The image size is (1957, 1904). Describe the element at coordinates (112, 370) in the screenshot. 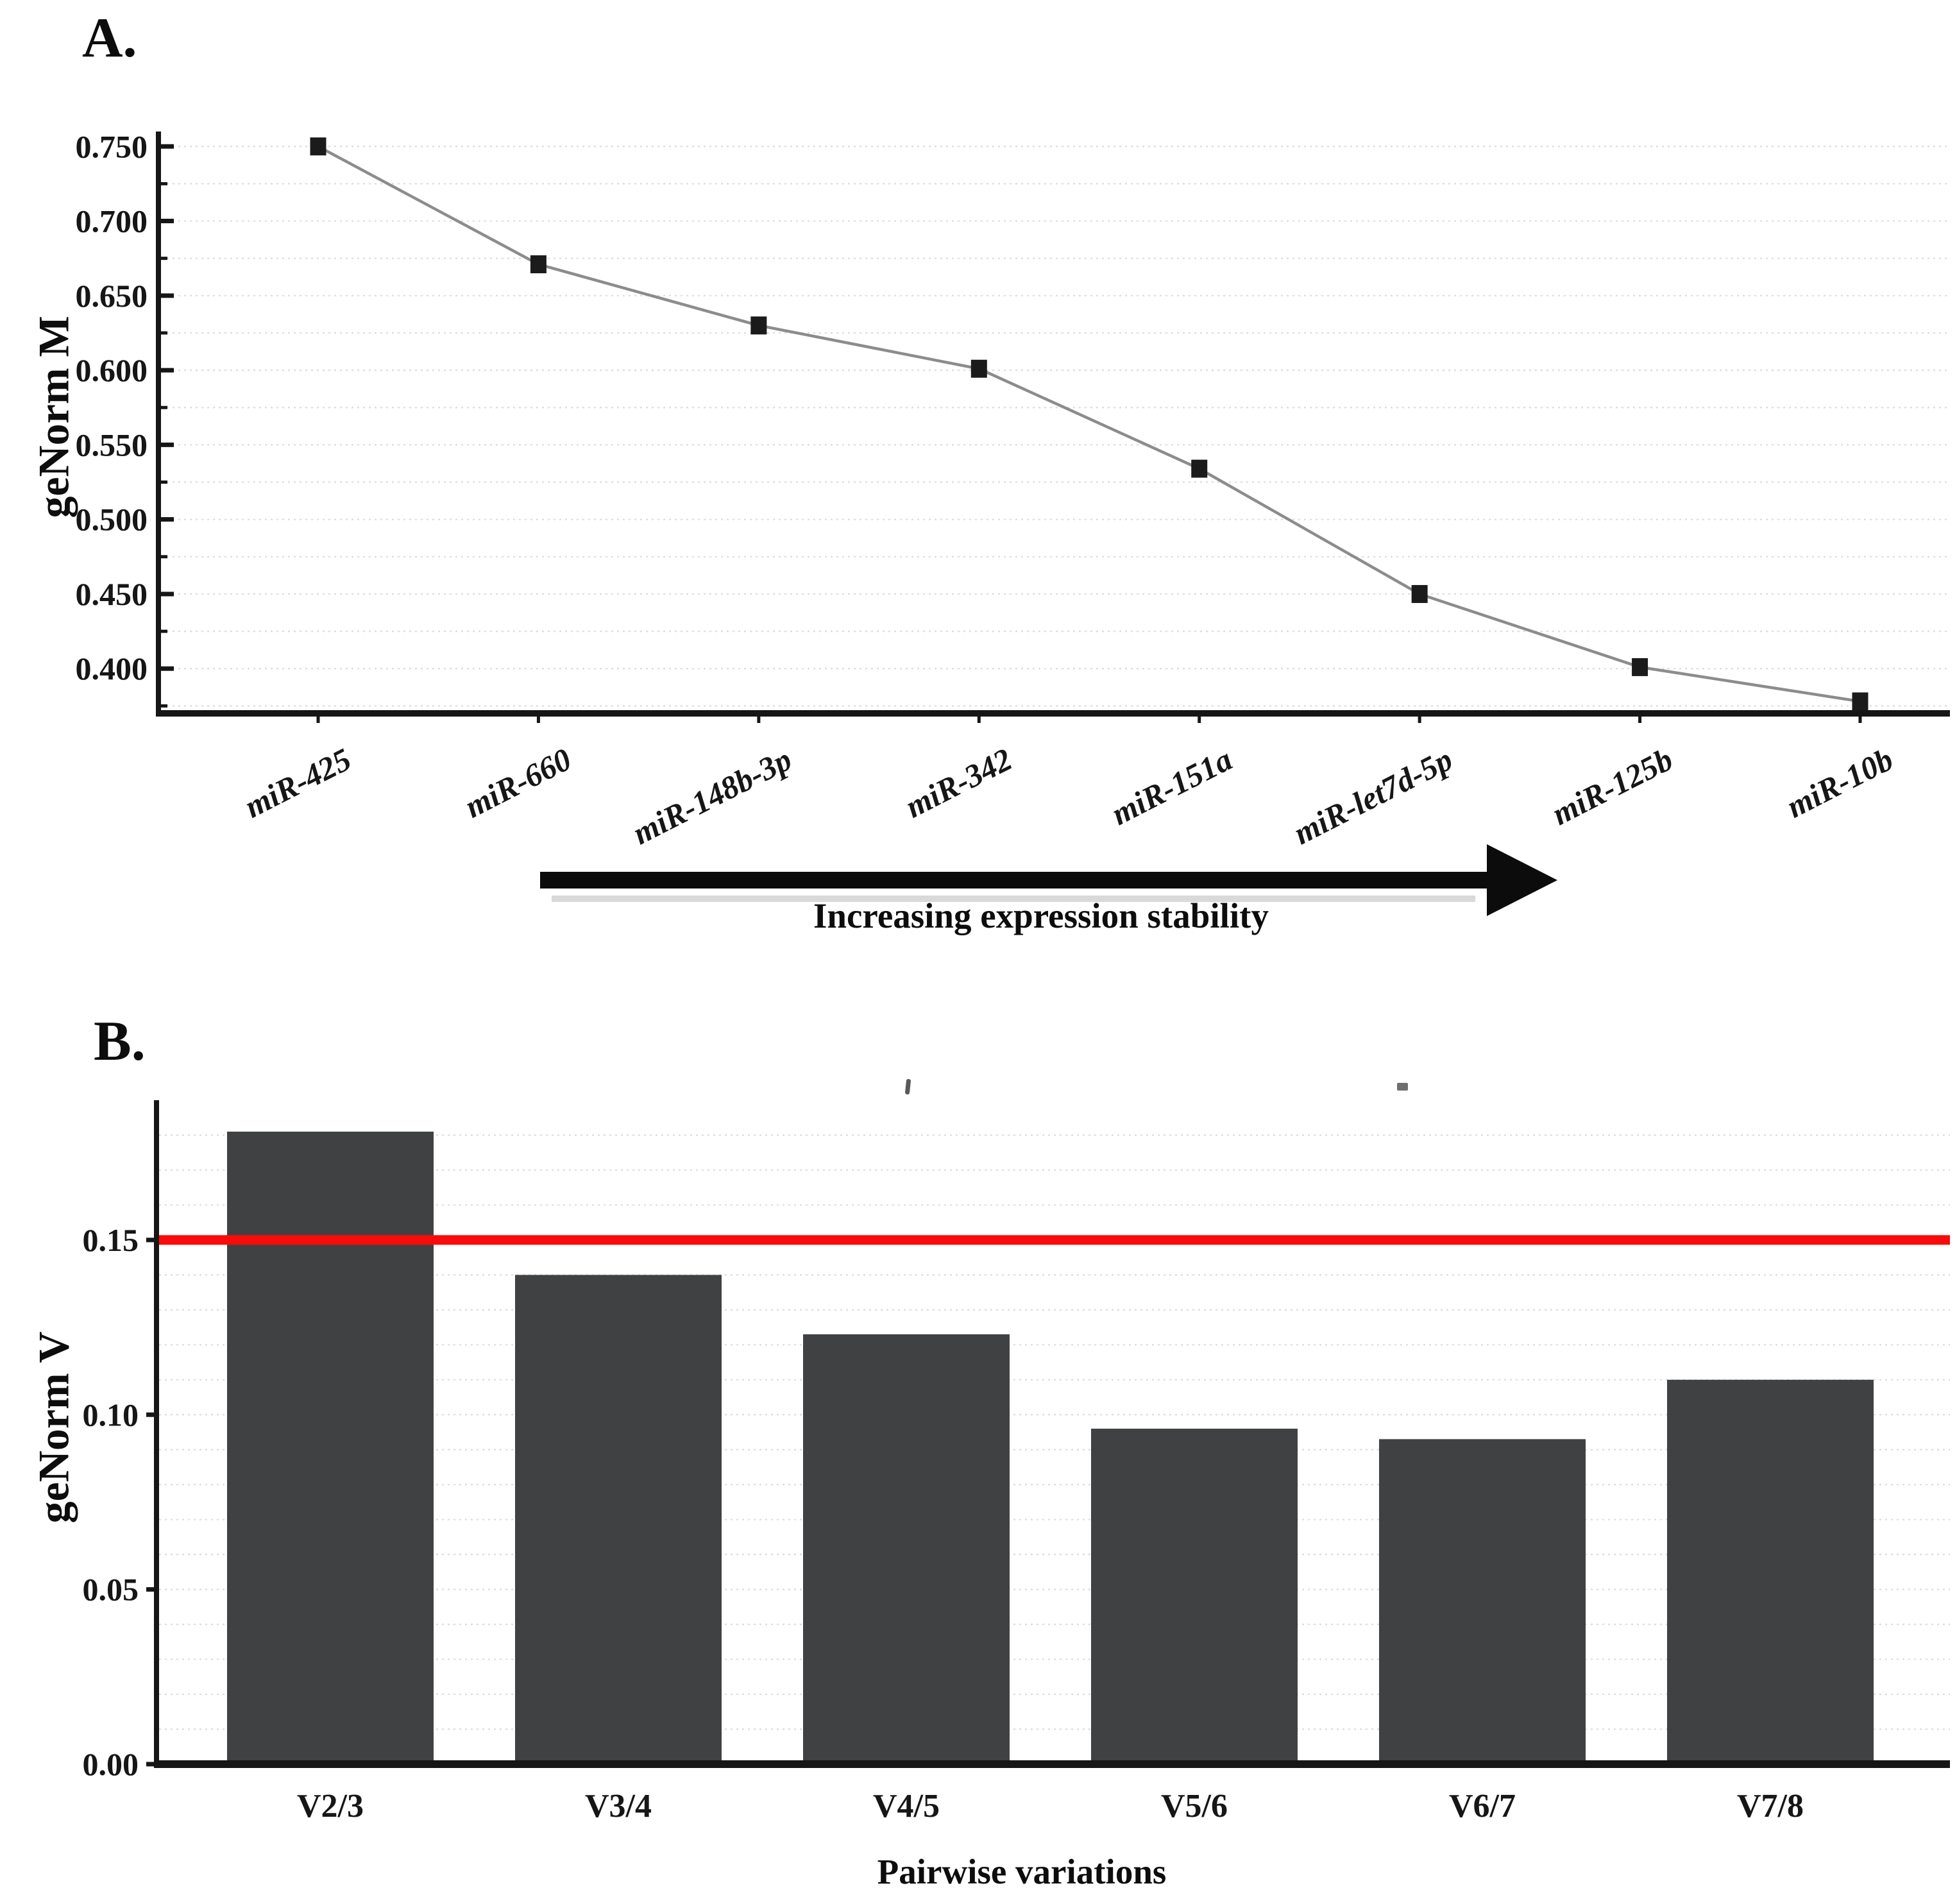

I see `y-tick-label: 0.600` at that location.